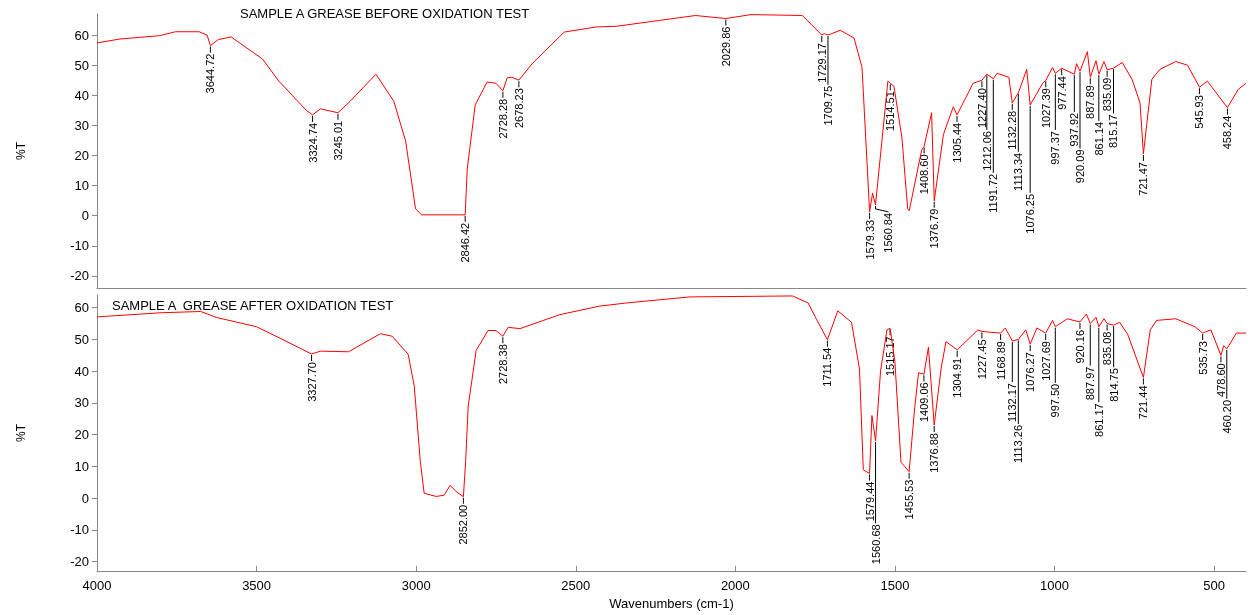 This screenshot has height=615, width=1254. What do you see at coordinates (924, 174) in the screenshot?
I see `annotation: 1408.60` at bounding box center [924, 174].